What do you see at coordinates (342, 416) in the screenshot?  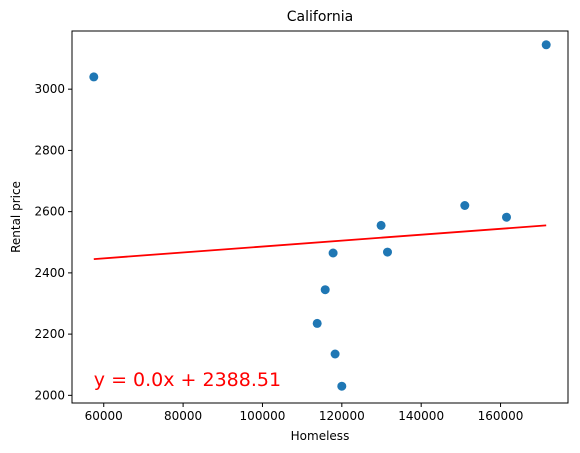 I see `x-tick-label: 120000` at bounding box center [342, 416].